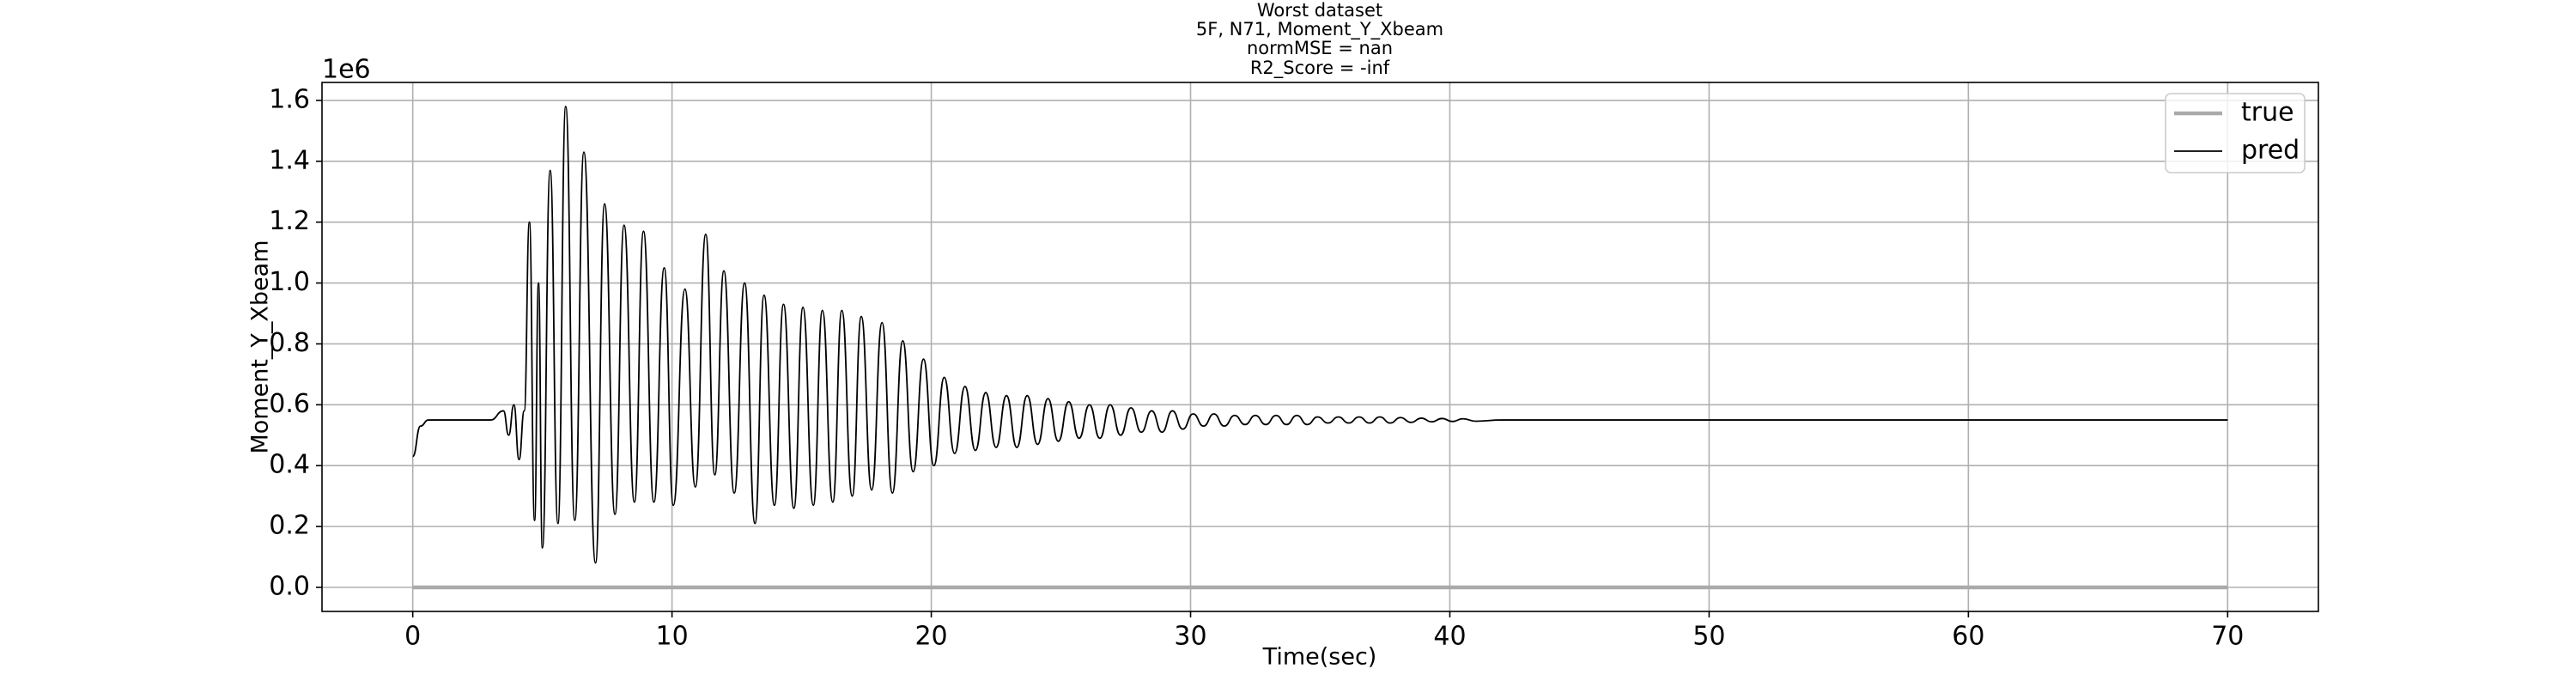 The image size is (2576, 687). I want to click on y-tick-label: 0.6, so click(290, 404).